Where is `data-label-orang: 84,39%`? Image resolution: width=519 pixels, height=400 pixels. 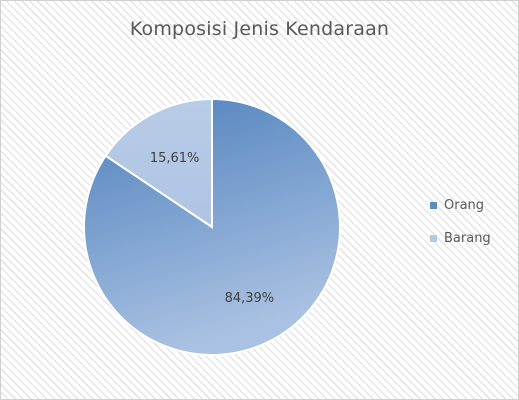 data-label-orang: 84,39% is located at coordinates (250, 298).